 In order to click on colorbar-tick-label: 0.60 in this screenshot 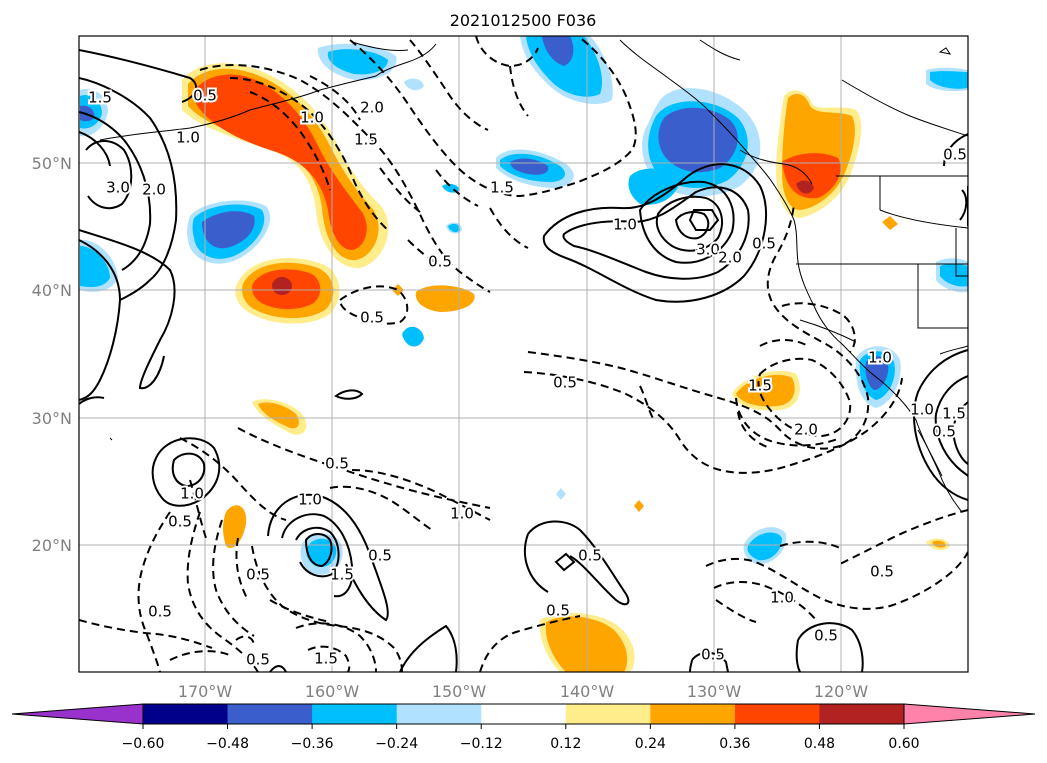, I will do `click(903, 744)`.